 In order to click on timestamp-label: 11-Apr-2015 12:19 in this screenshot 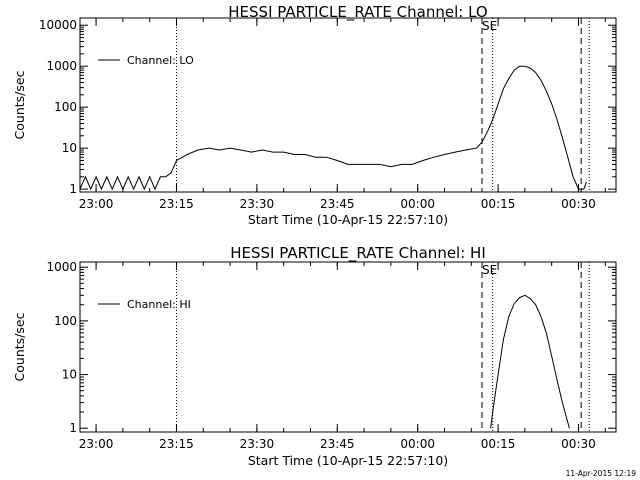, I will do `click(601, 473)`.